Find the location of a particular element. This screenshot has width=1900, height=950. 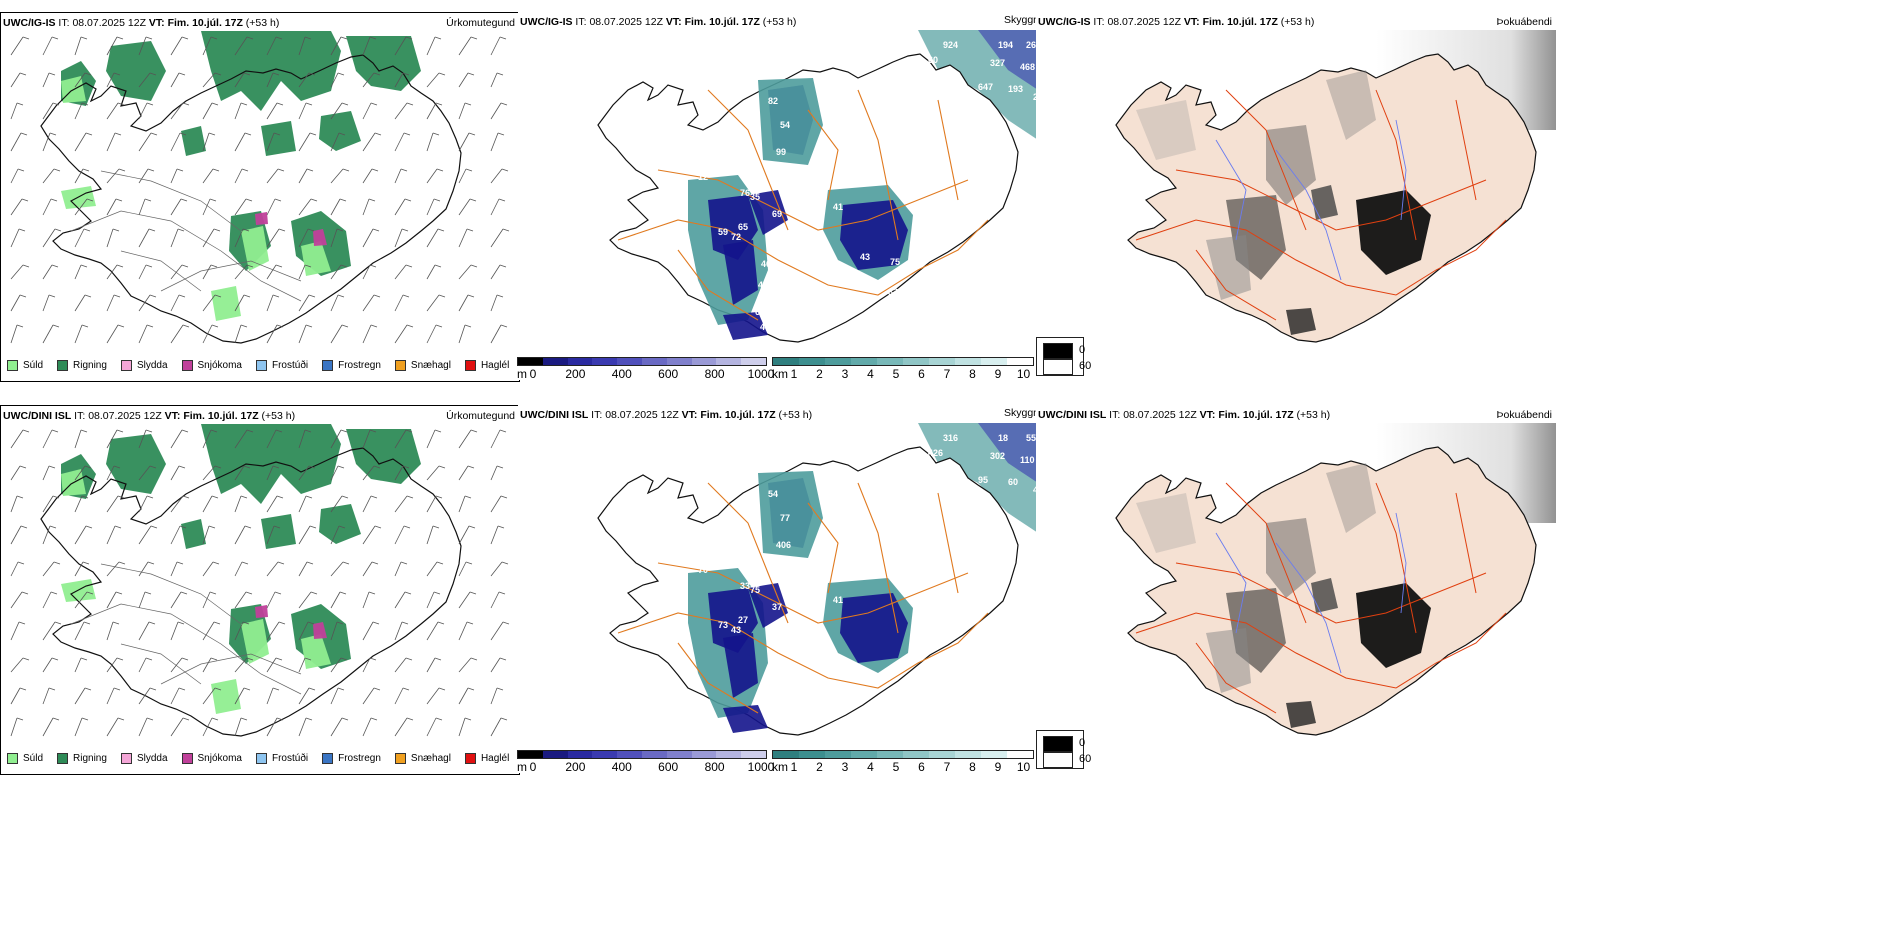

precip-legend-item: Slydda is located at coordinates (144, 365).